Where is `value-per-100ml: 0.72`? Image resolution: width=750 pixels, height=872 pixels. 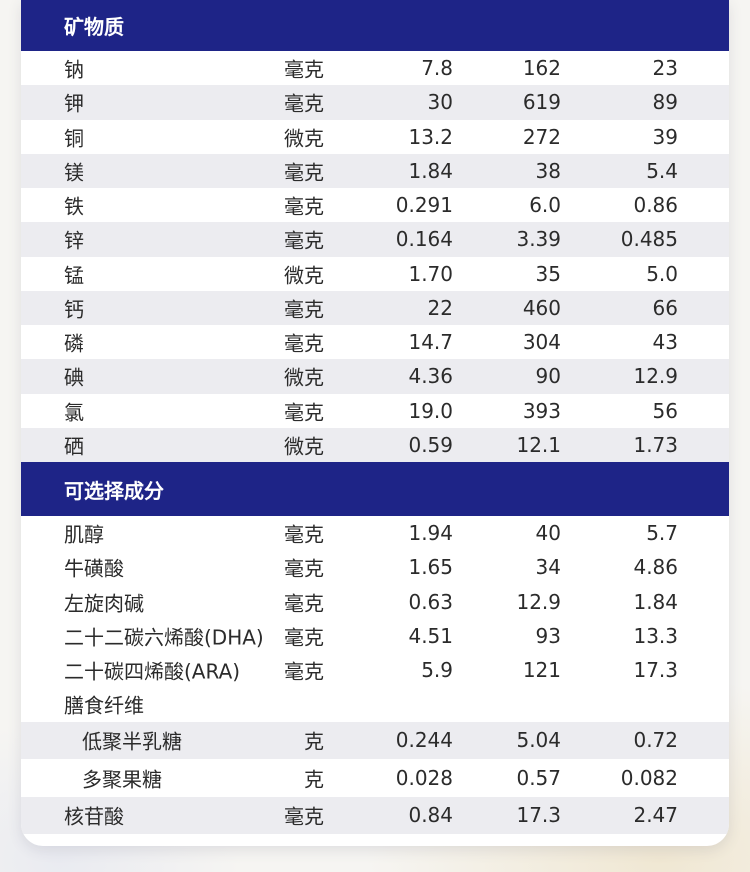 value-per-100ml: 0.72 is located at coordinates (655, 740).